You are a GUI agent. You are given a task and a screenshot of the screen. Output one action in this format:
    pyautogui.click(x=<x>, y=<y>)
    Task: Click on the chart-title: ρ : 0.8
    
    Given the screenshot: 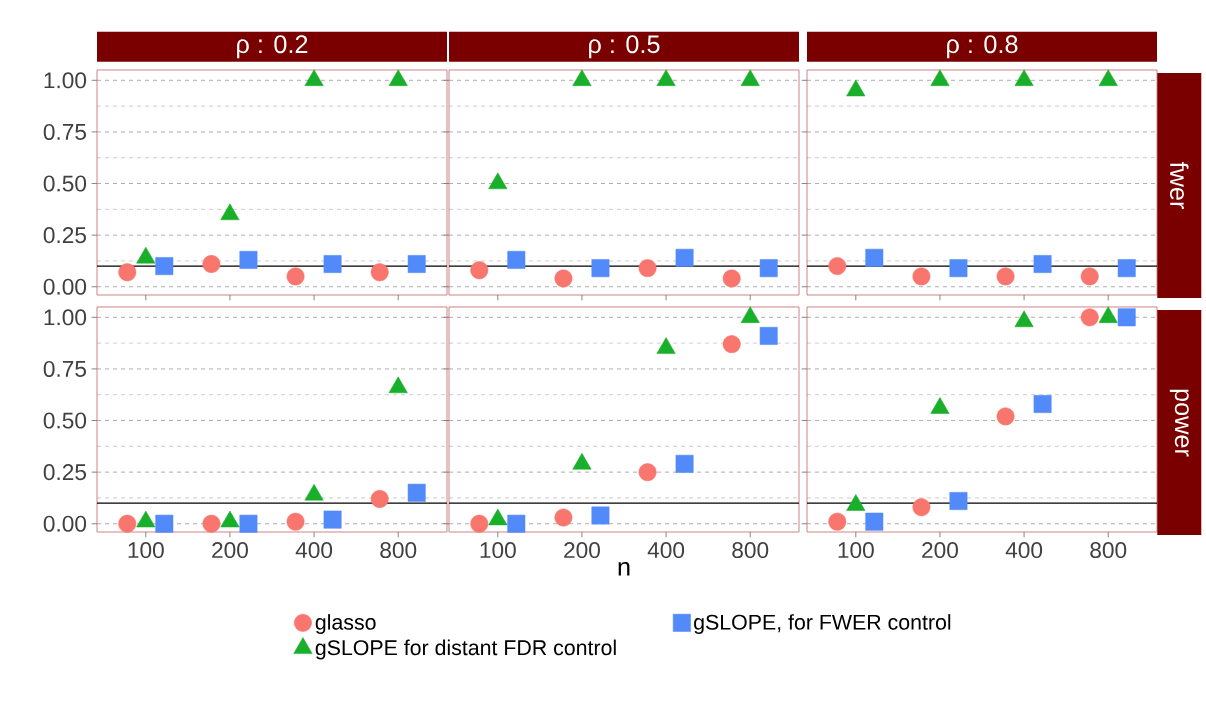 What is the action you would take?
    pyautogui.click(x=982, y=47)
    